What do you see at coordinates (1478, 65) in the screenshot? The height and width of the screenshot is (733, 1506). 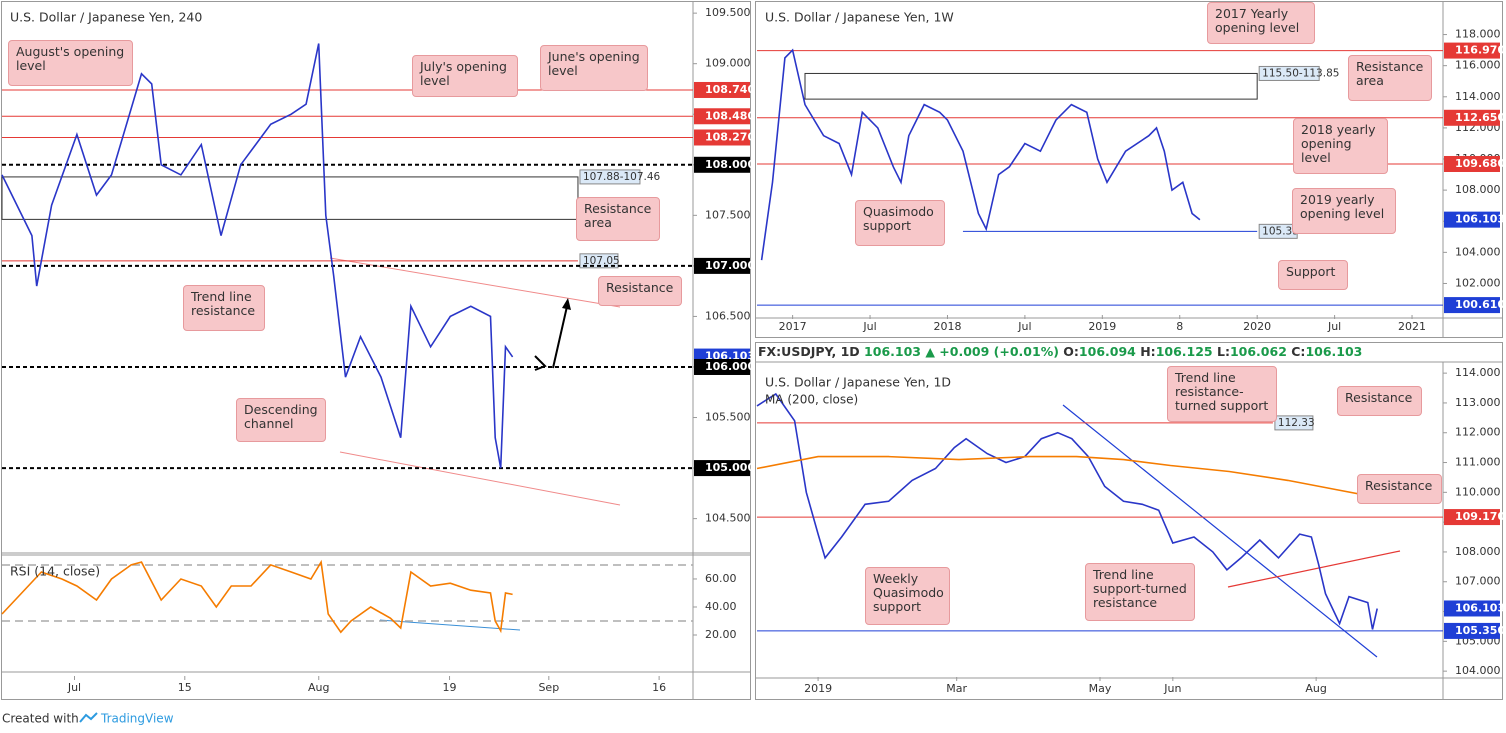 I see `y-tick-label: 116.000` at bounding box center [1478, 65].